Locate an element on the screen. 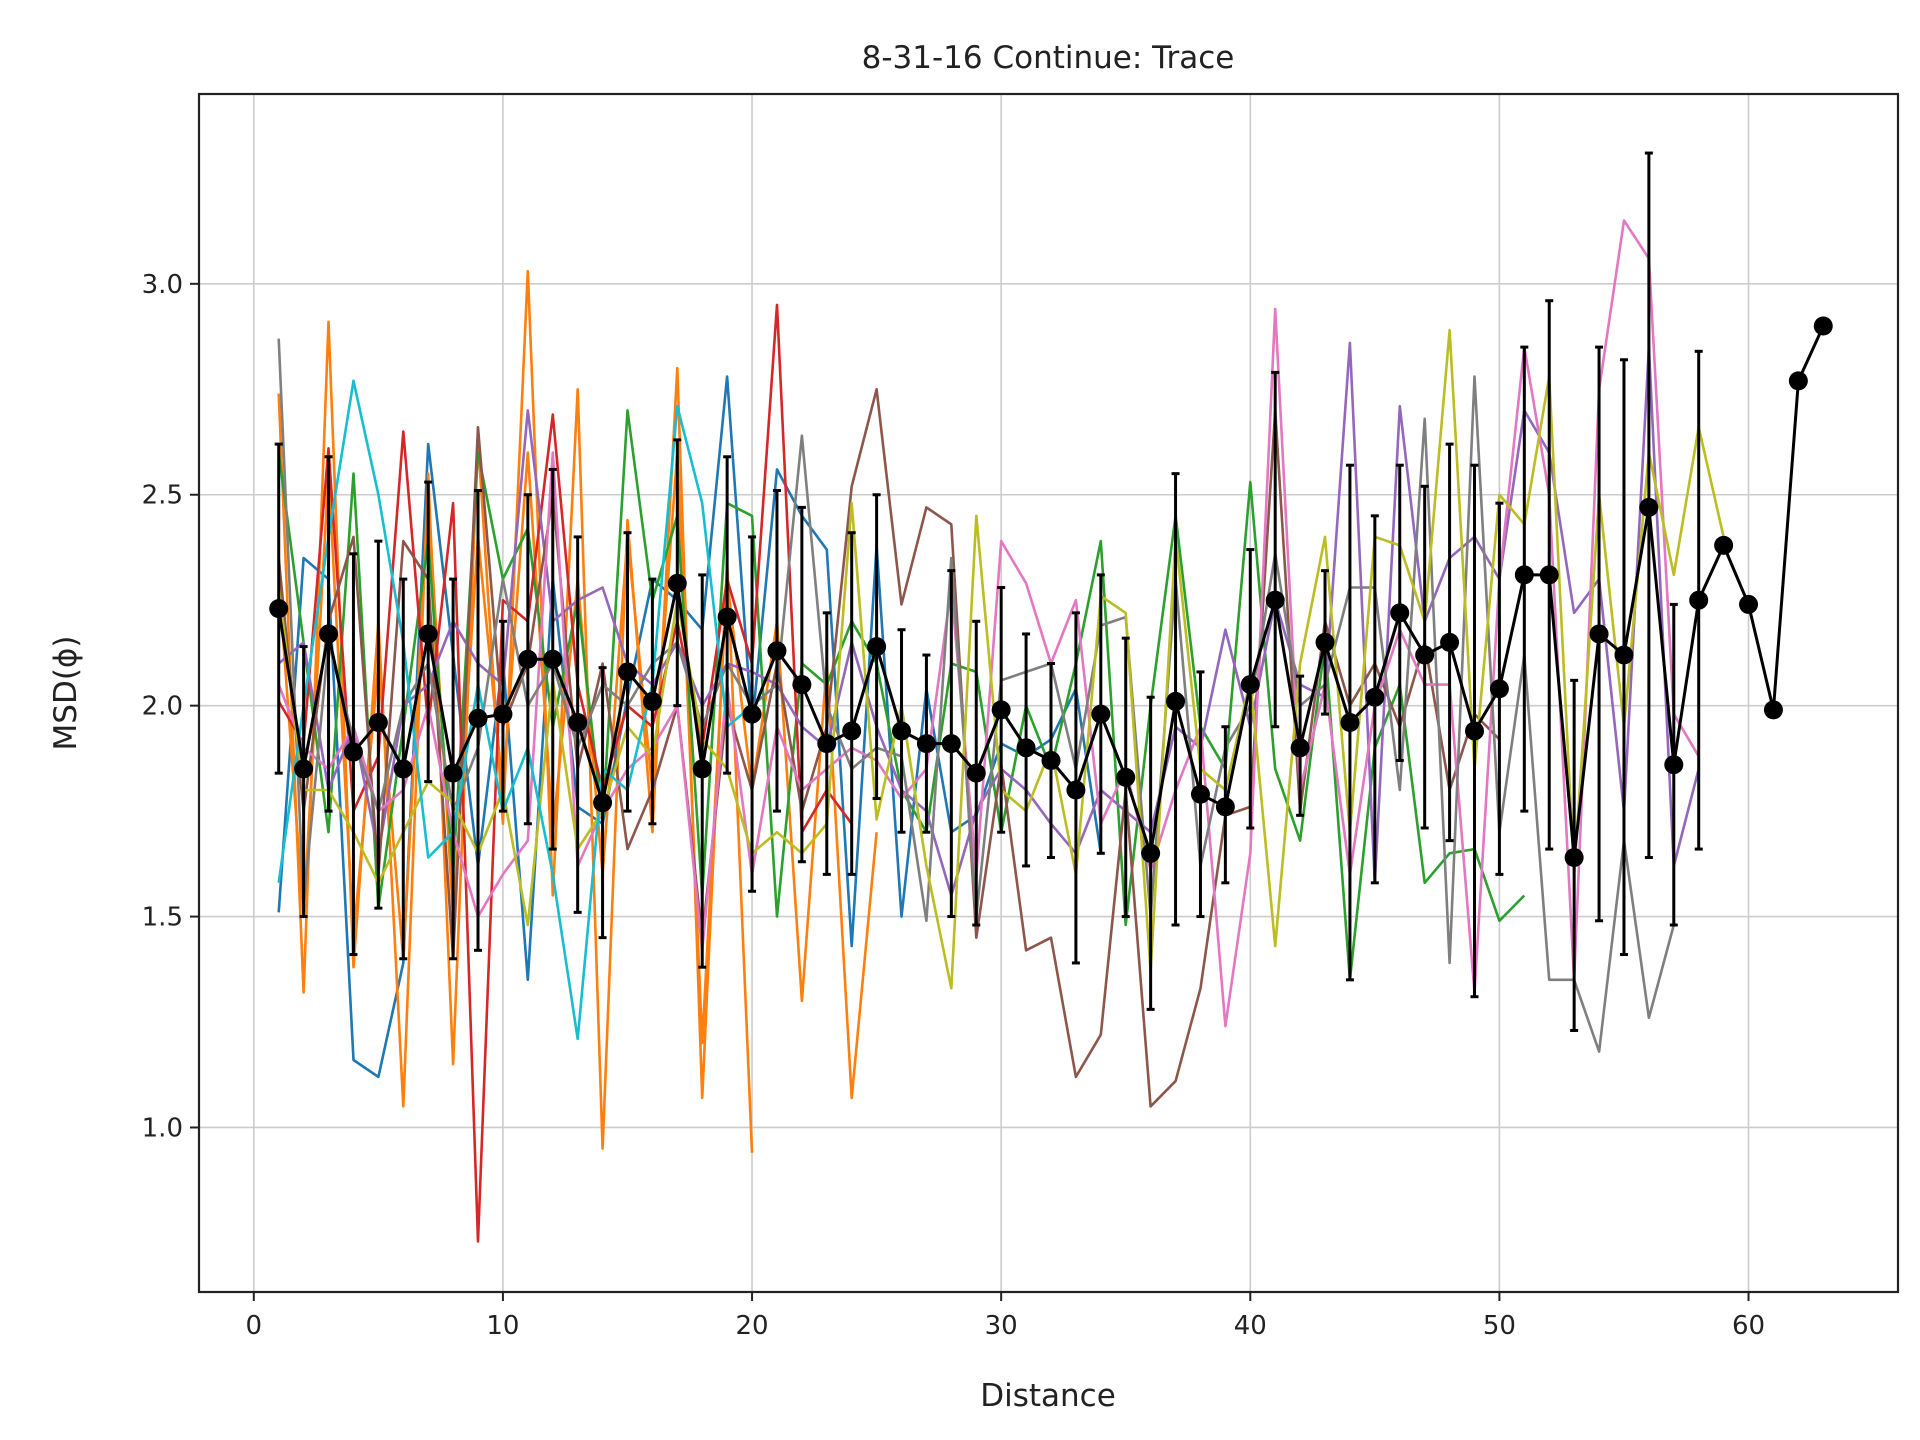 Image resolution: width=1920 pixels, height=1440 pixels. y-axis-ticks: 1.0 1.5 2.0 2.5 3.0 is located at coordinates (170, 706).